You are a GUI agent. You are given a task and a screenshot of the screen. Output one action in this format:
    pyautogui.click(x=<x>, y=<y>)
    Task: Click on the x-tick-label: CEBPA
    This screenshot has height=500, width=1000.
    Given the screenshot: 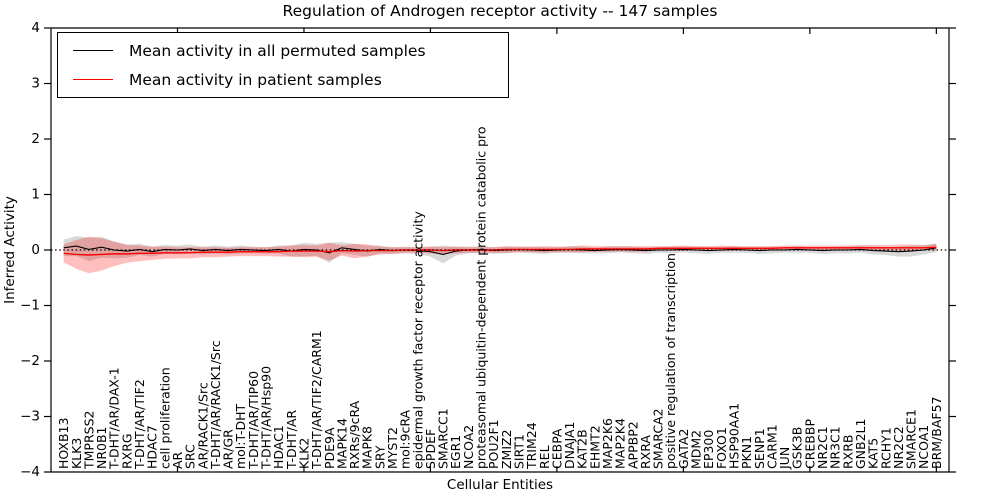 What is the action you would take?
    pyautogui.click(x=556, y=448)
    